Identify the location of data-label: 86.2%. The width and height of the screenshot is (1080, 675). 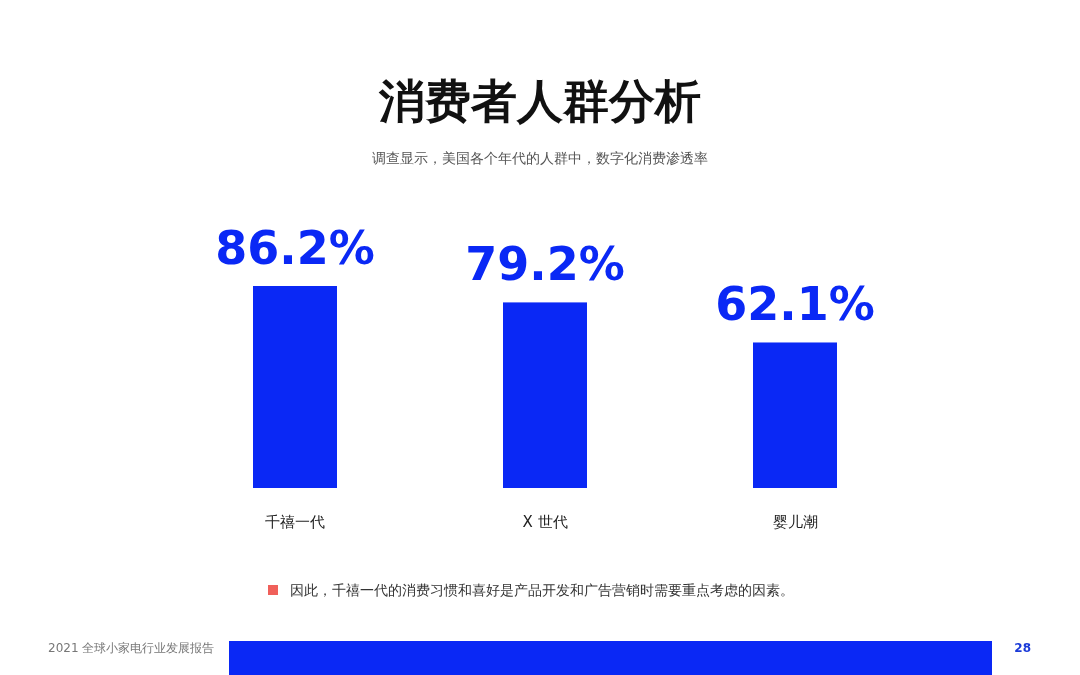
(295, 248).